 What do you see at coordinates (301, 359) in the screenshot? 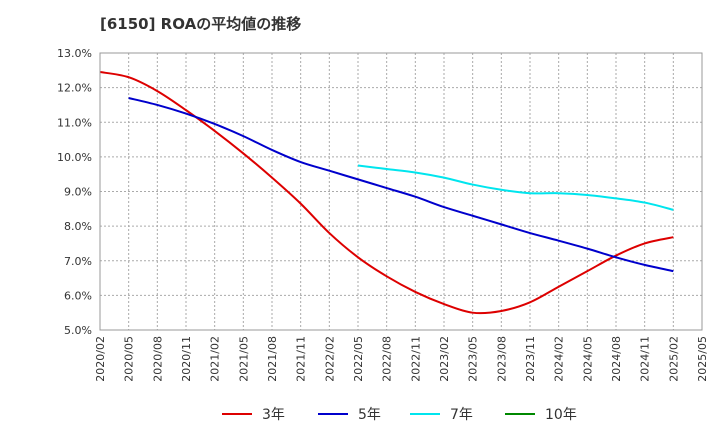
I see `x-tick-label: 2021/11` at bounding box center [301, 359].